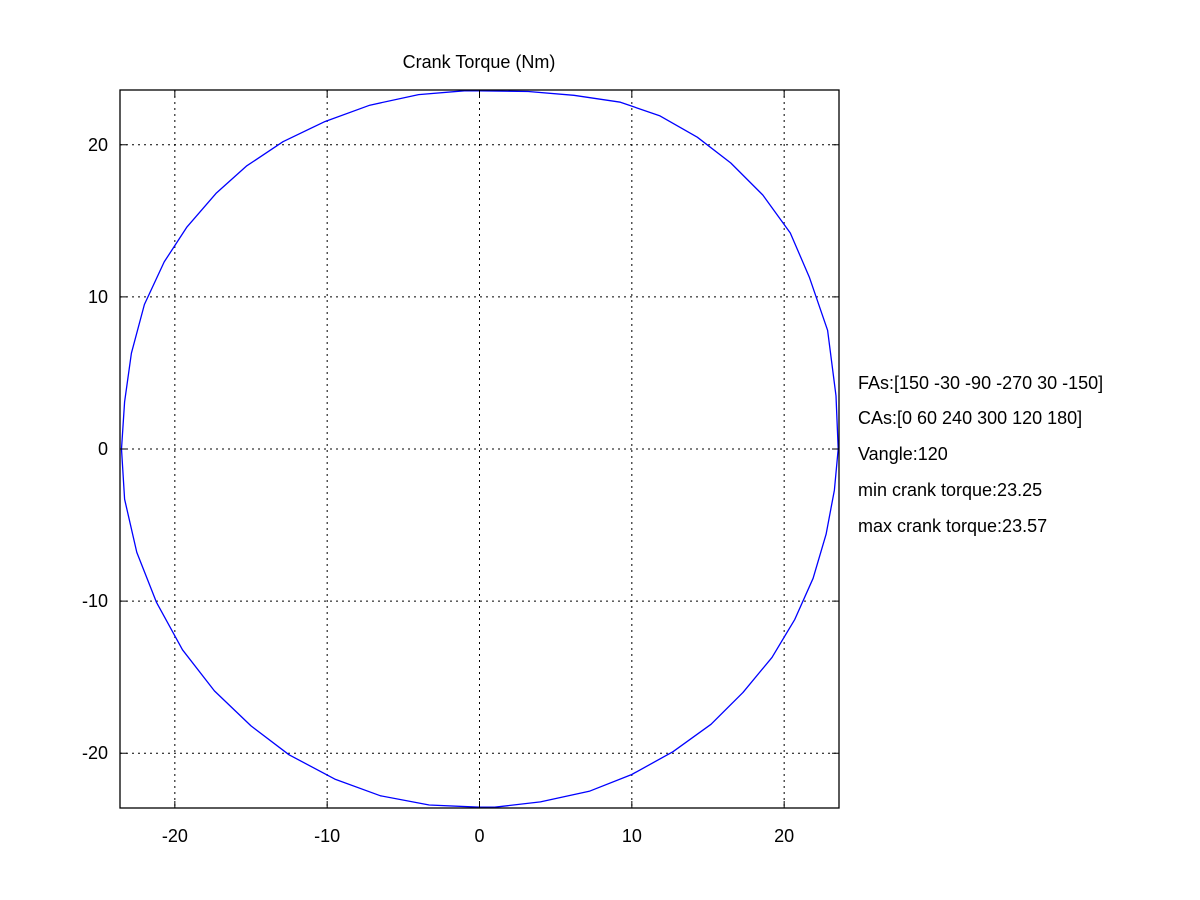 This screenshot has width=1200, height=900. Describe the element at coordinates (327, 836) in the screenshot. I see `x-tick-label-1: -10` at that location.